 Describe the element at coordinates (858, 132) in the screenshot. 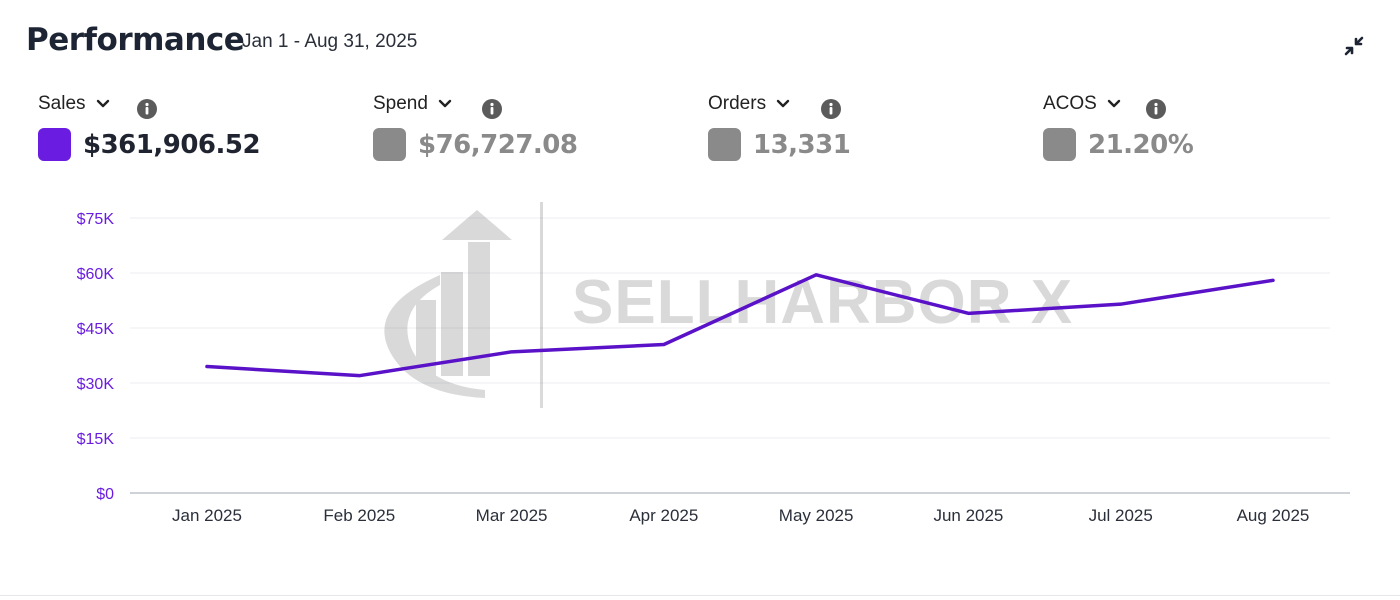

I see `metric-orders: Orders 13,331` at that location.